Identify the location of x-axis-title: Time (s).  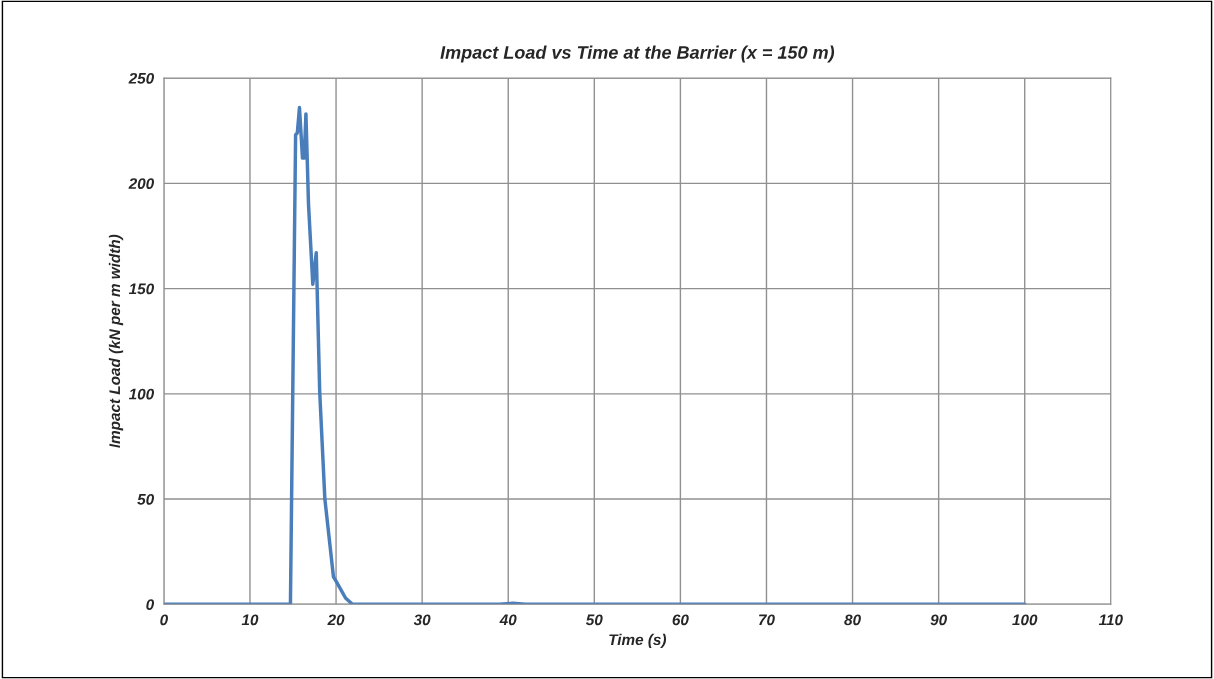
(638, 641).